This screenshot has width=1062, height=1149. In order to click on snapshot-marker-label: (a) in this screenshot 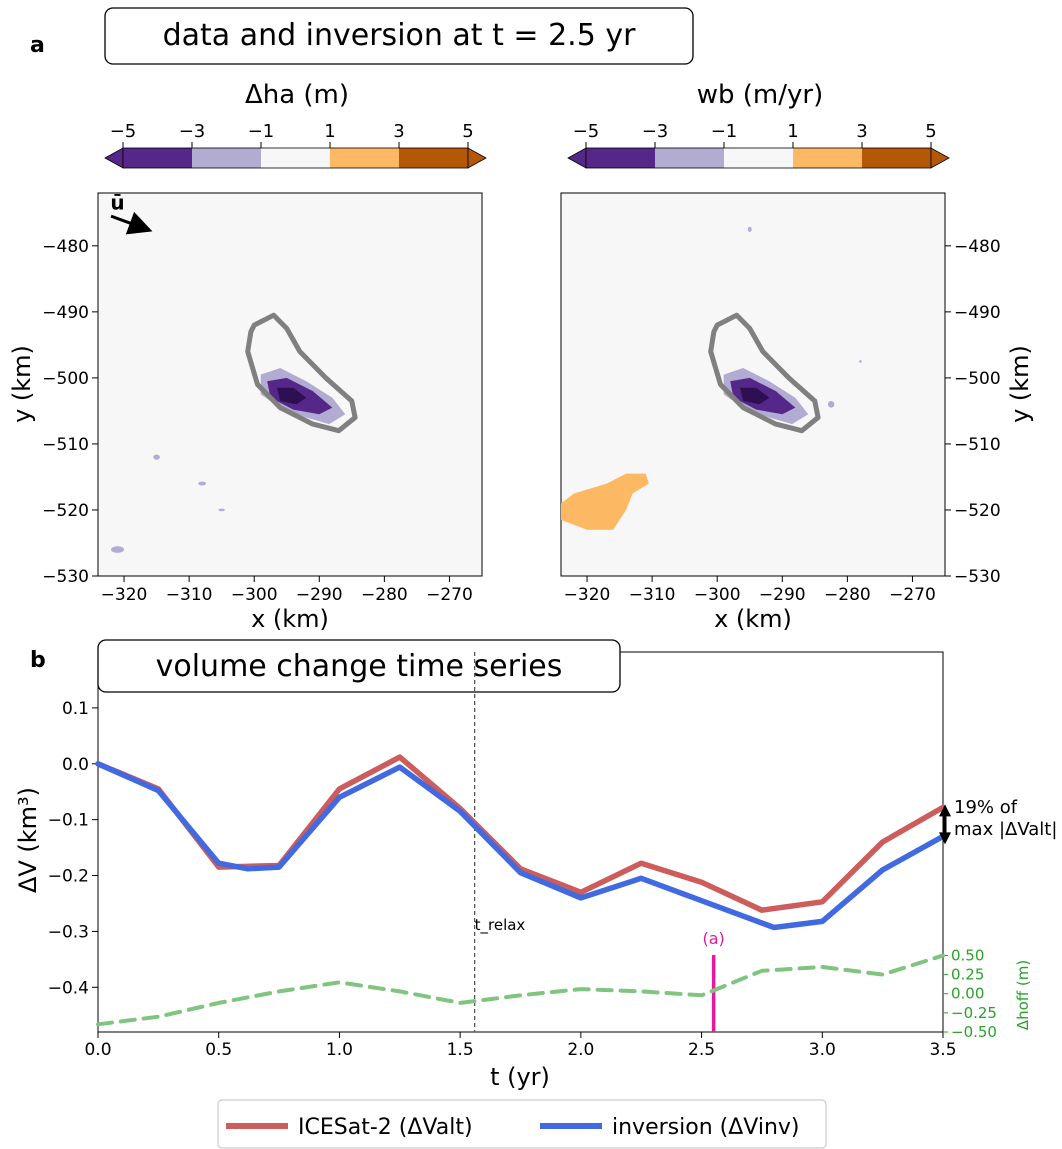, I will do `click(713, 938)`.